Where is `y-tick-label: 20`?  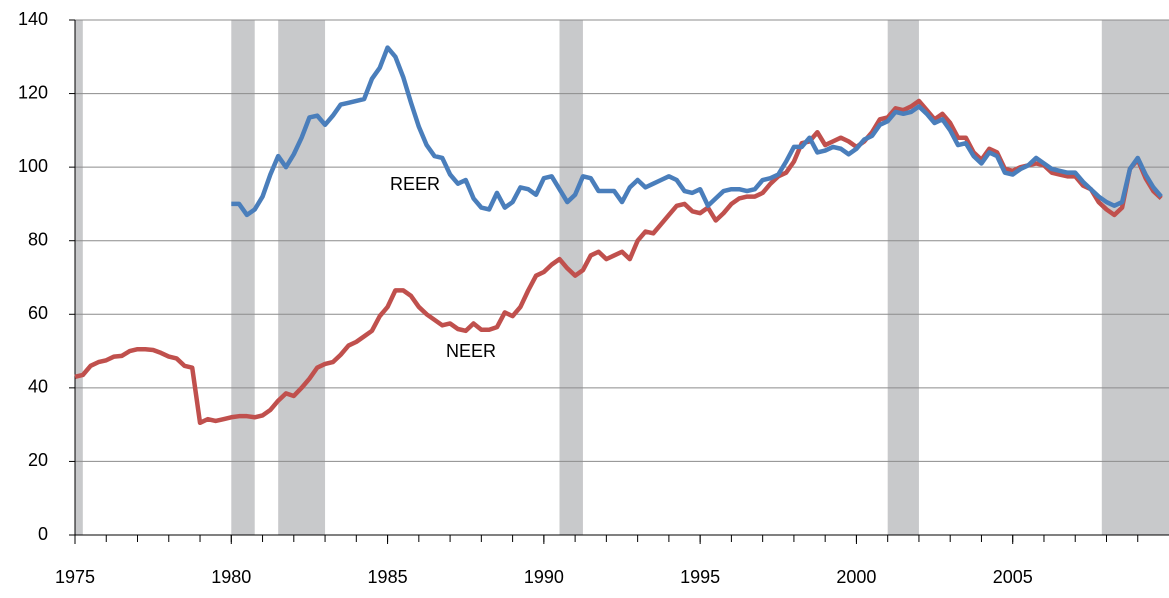
y-tick-label: 20 is located at coordinates (38, 460).